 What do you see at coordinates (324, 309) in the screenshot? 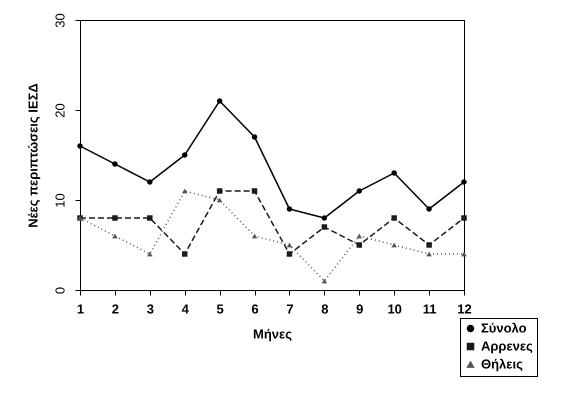
I see `x-tick-label: 8` at bounding box center [324, 309].